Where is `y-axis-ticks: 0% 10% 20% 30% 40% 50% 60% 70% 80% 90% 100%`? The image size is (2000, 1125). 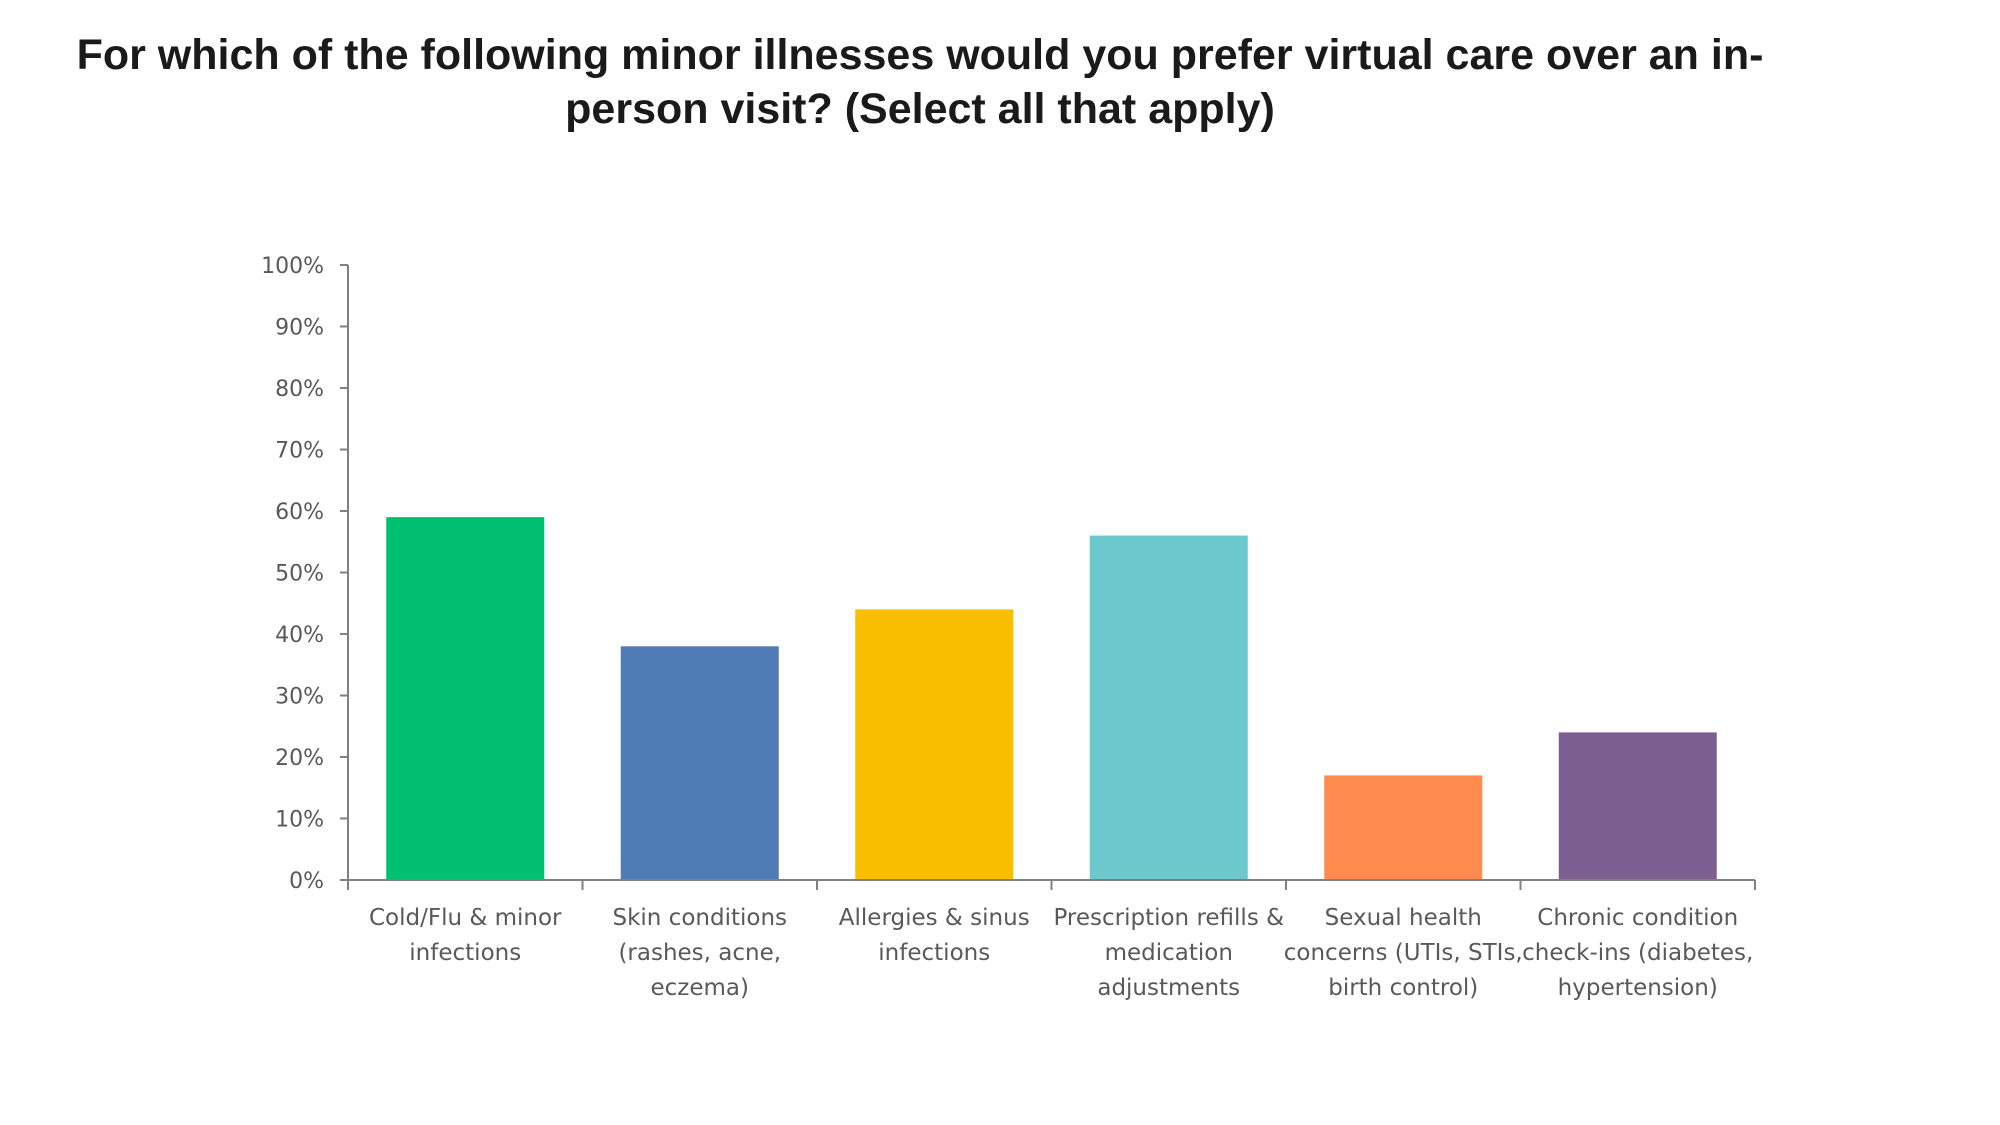 y-axis-ticks: 0% 10% 20% 30% 40% 50% 60% 70% 80% 90% 100% is located at coordinates (304, 574).